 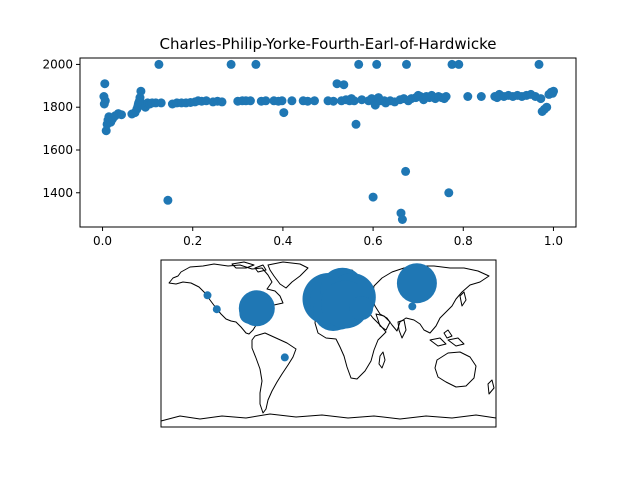 I want to click on arctic-islands-coastline, so click(x=249, y=267).